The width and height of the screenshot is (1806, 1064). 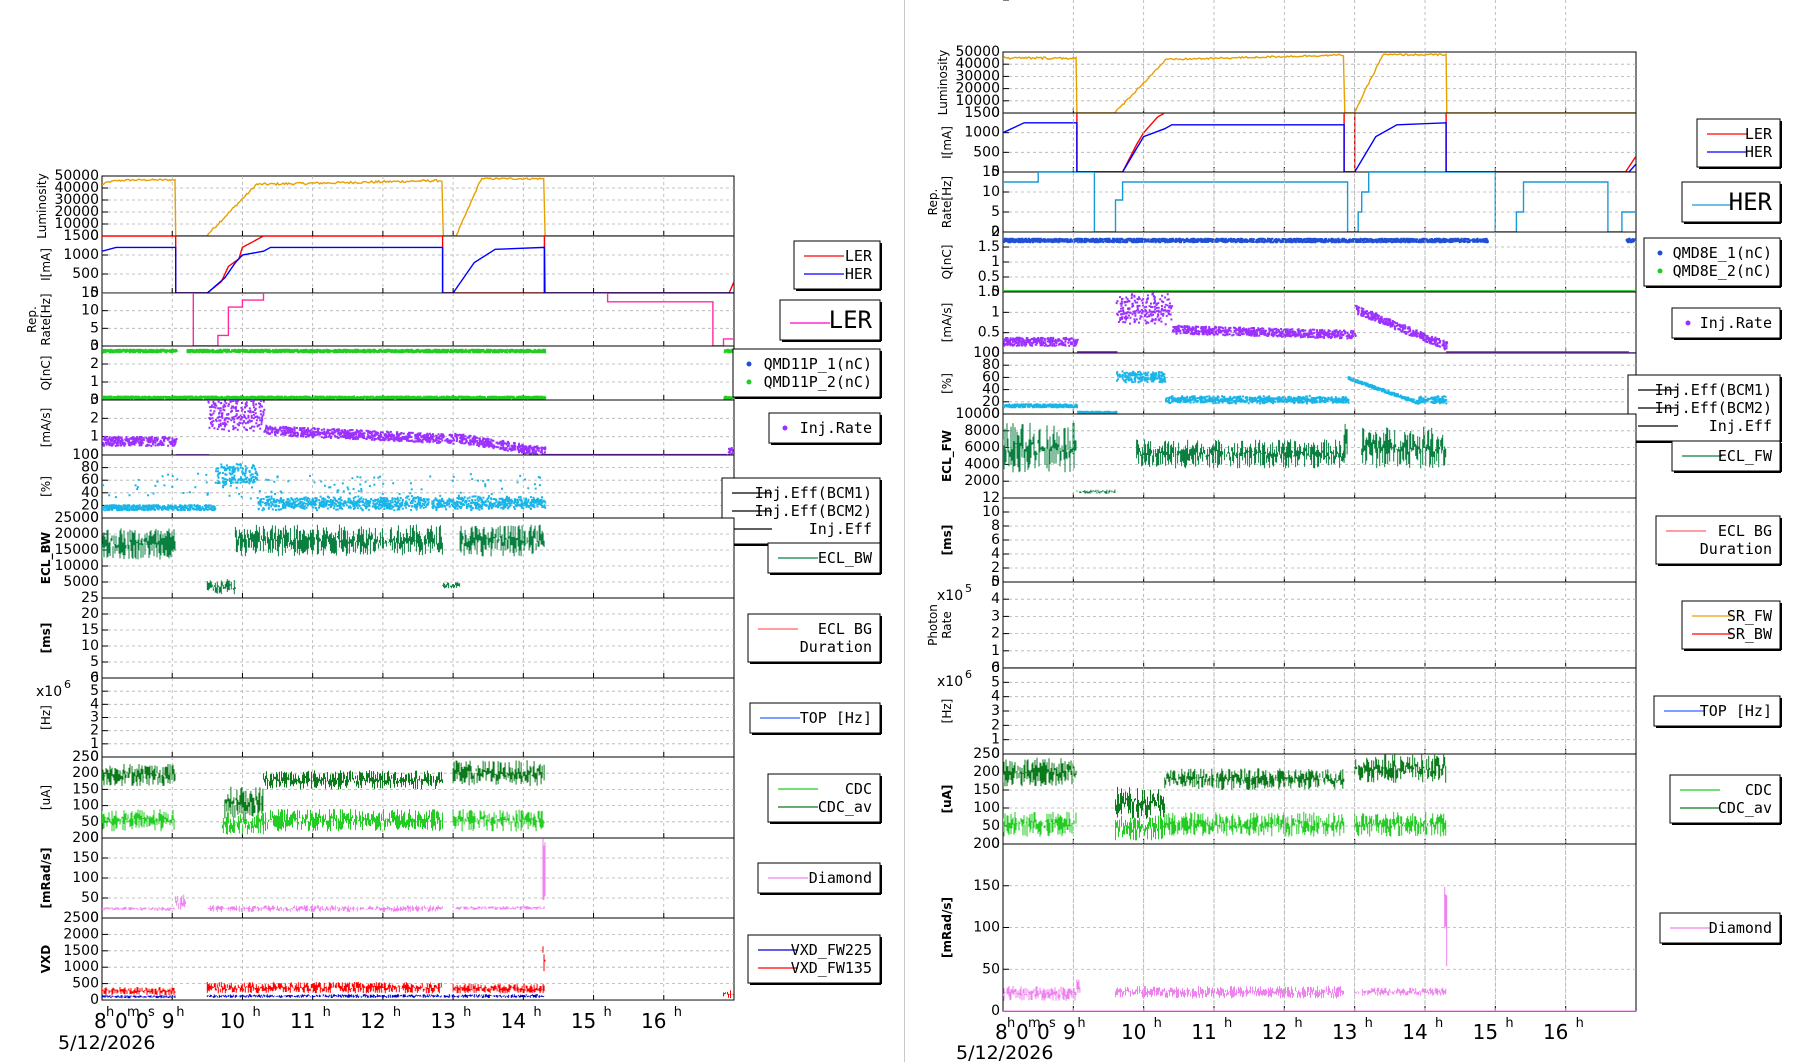 What do you see at coordinates (851, 320) in the screenshot?
I see `legend-label: LER` at bounding box center [851, 320].